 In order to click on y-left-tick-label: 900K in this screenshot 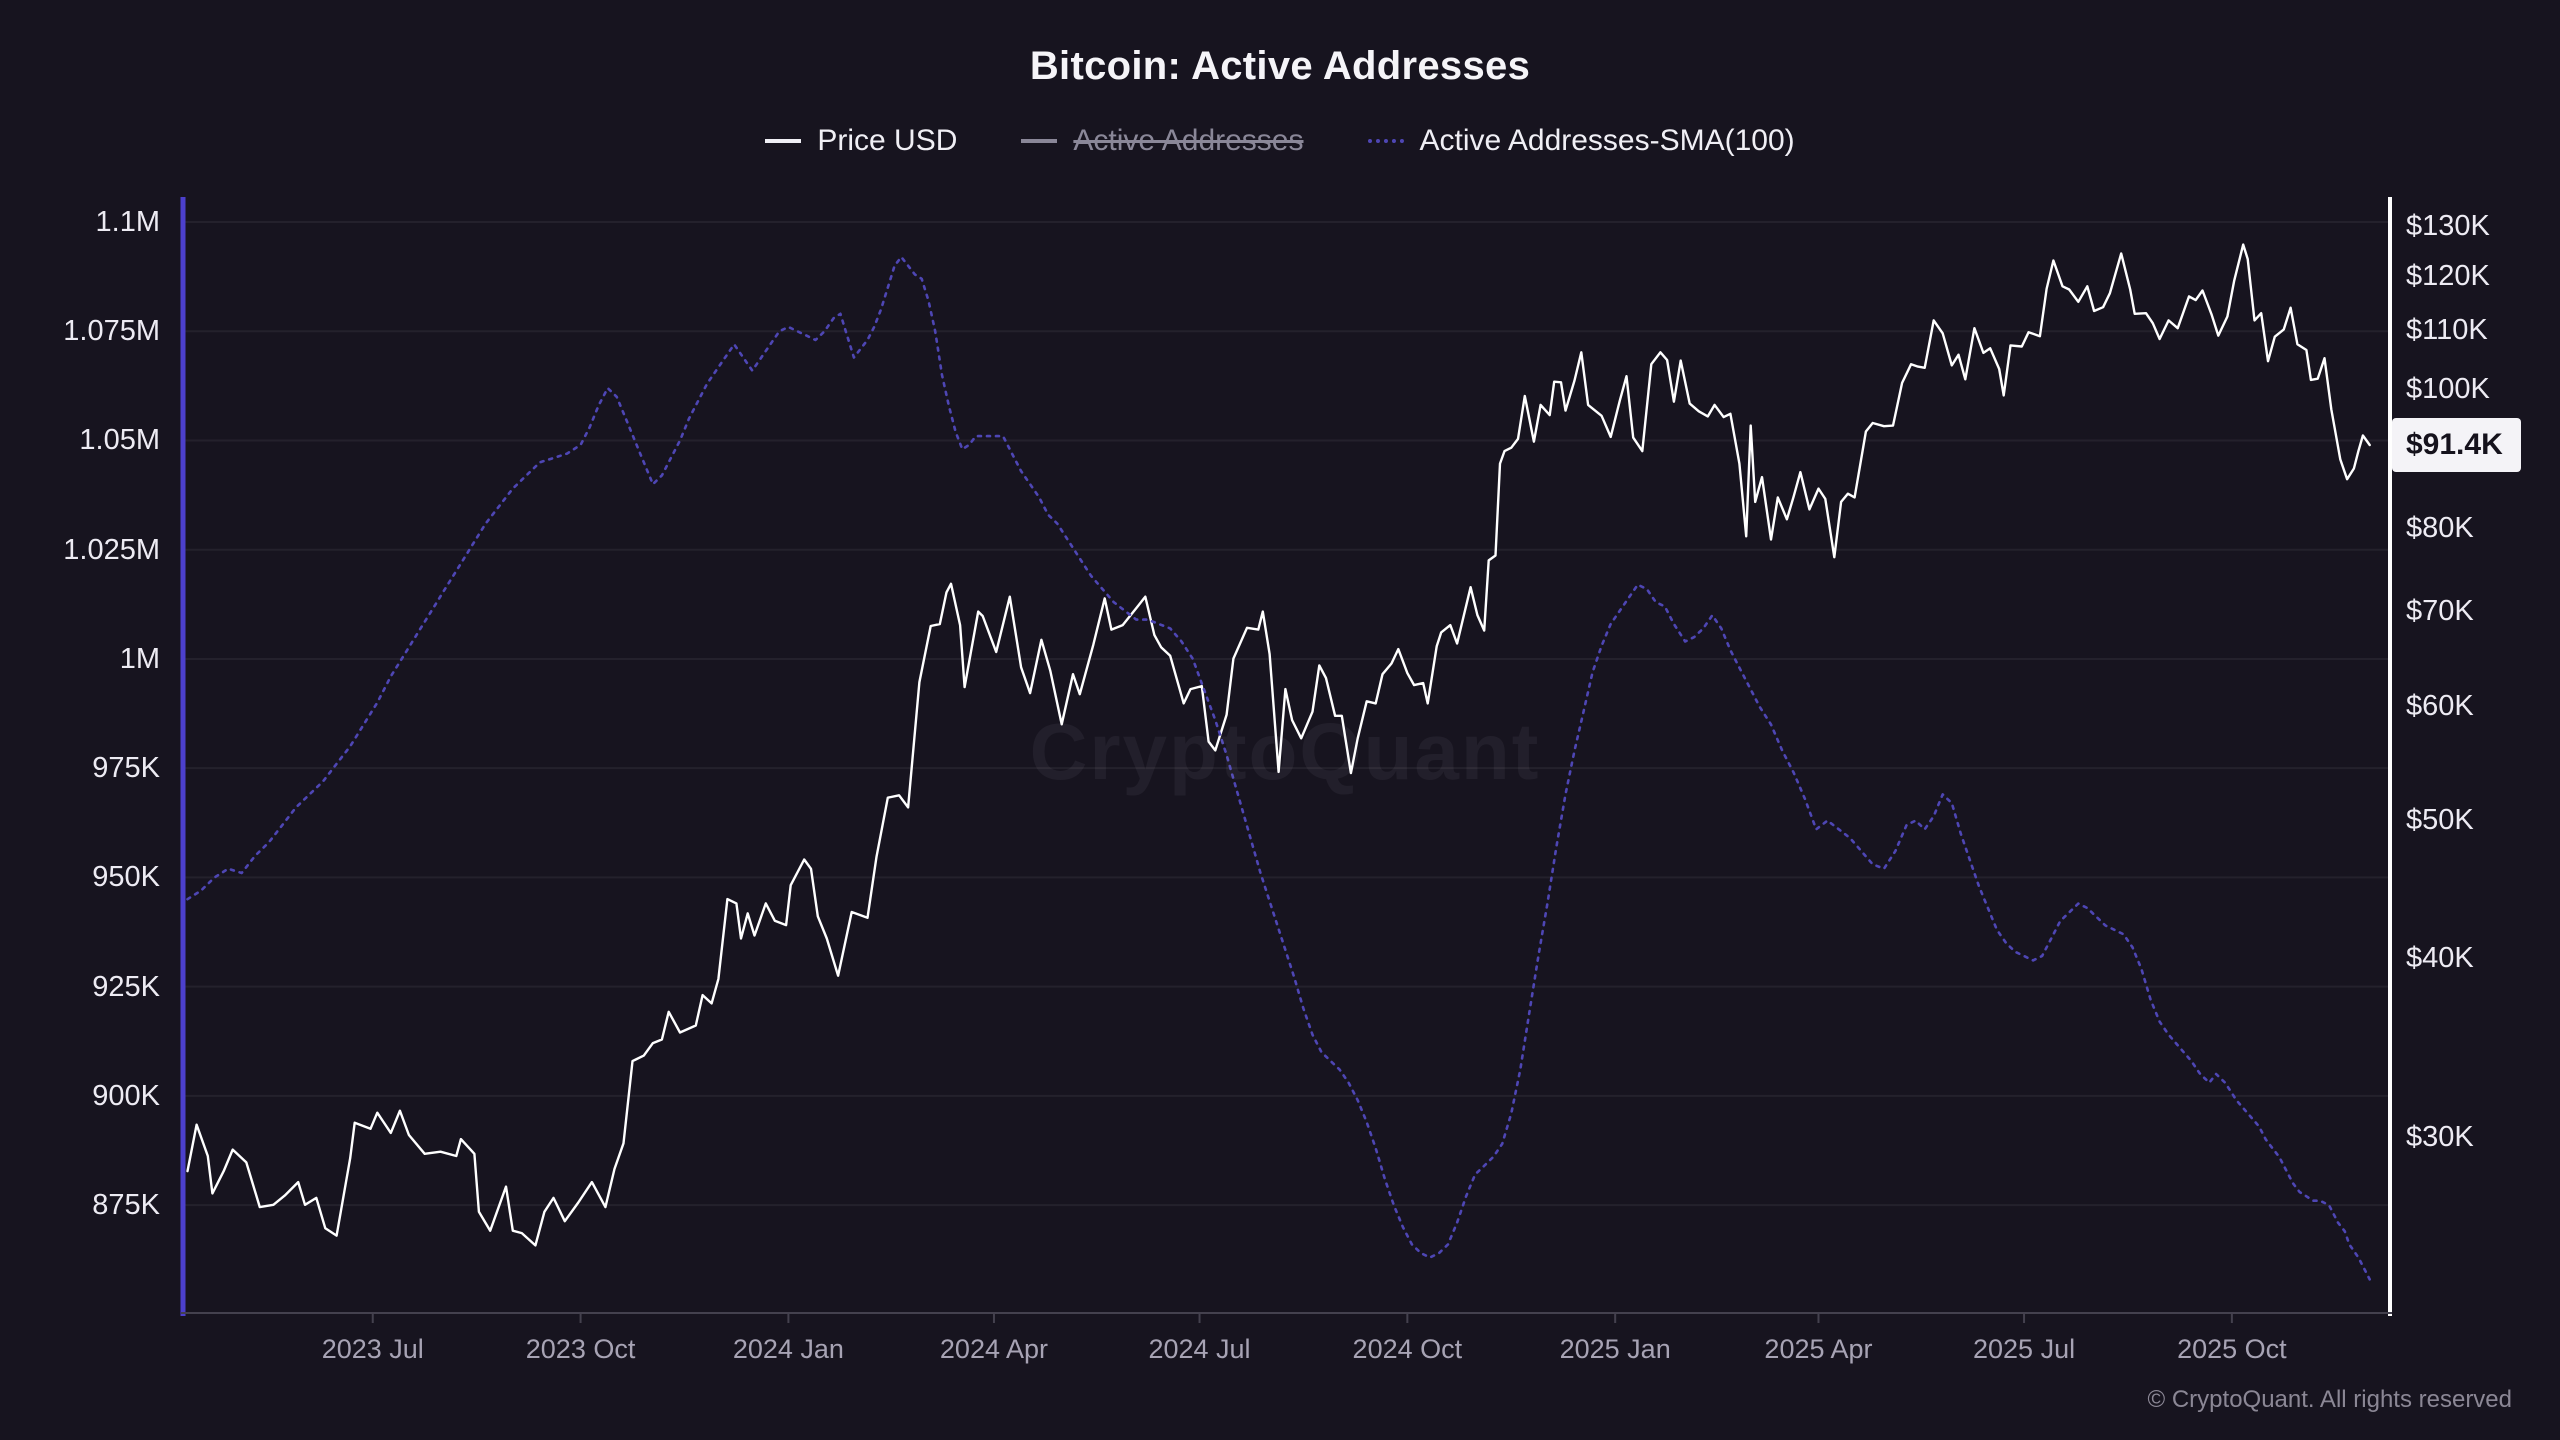, I will do `click(126, 1095)`.